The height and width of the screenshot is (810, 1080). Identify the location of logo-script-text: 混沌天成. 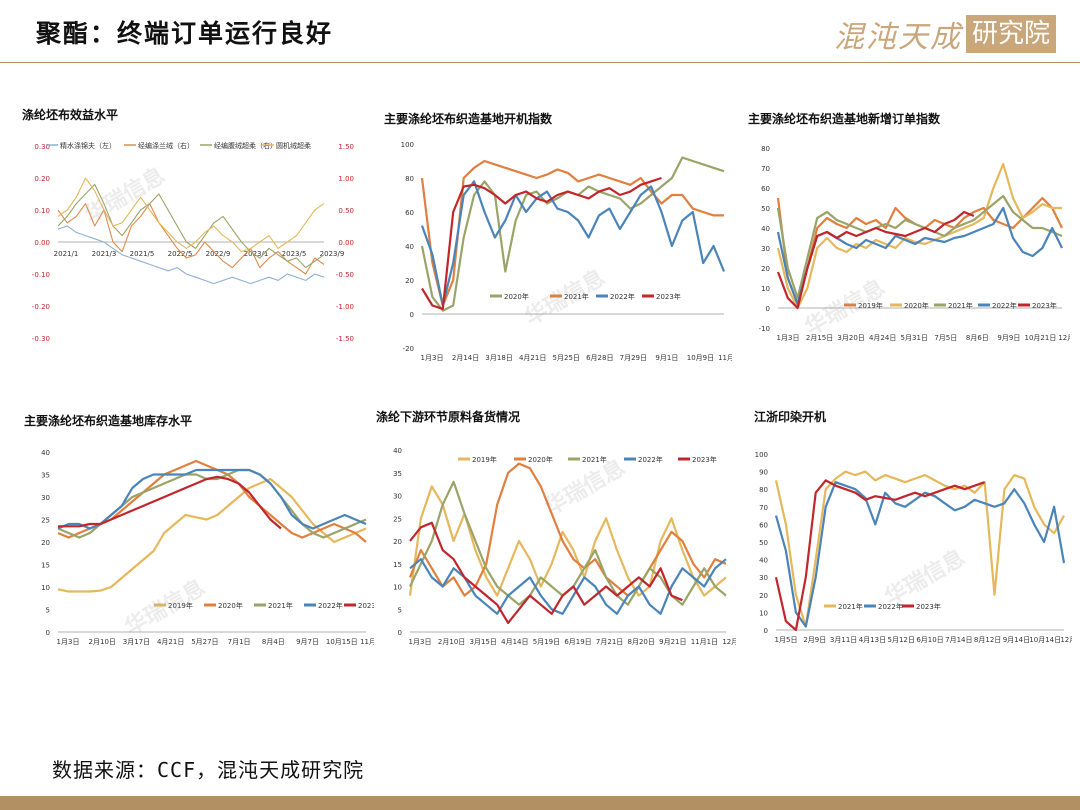
(897, 37).